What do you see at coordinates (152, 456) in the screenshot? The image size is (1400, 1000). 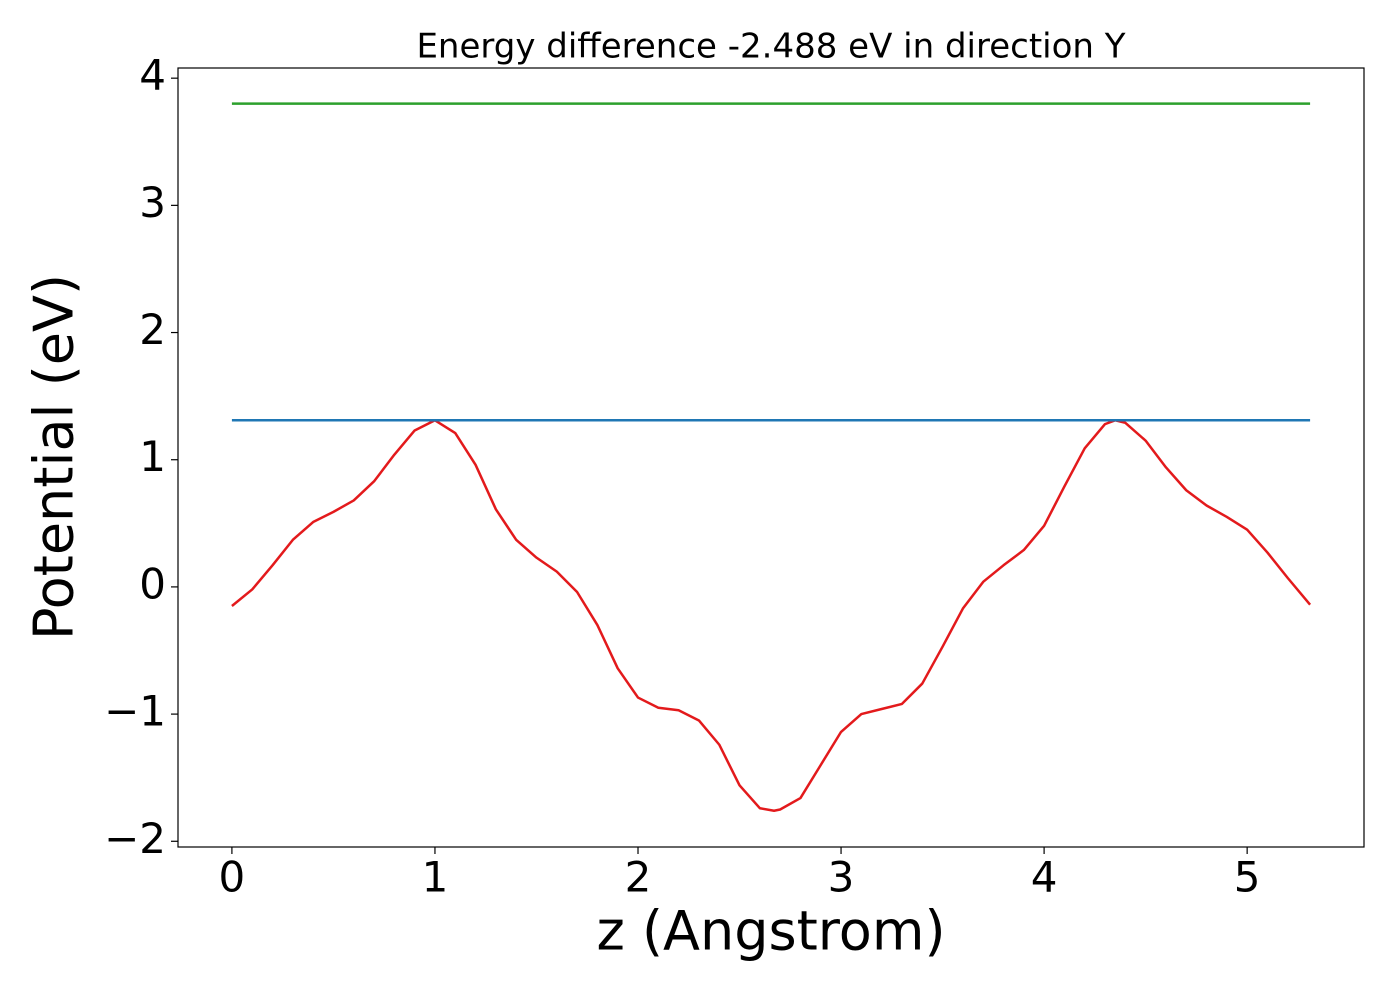 I see `y-tick-label: 1` at bounding box center [152, 456].